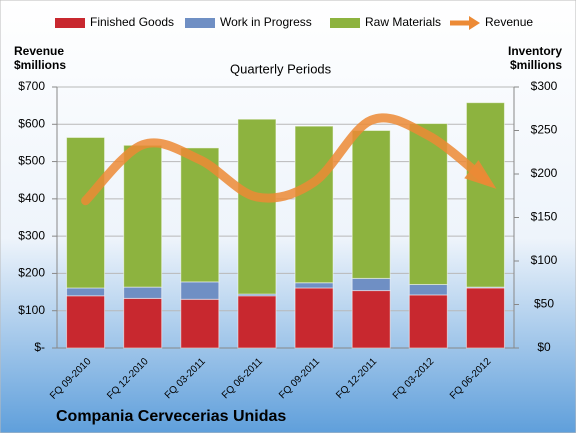 The height and width of the screenshot is (433, 576). Describe the element at coordinates (281, 68) in the screenshot. I see `chart-title: Quarterly Periods` at that location.